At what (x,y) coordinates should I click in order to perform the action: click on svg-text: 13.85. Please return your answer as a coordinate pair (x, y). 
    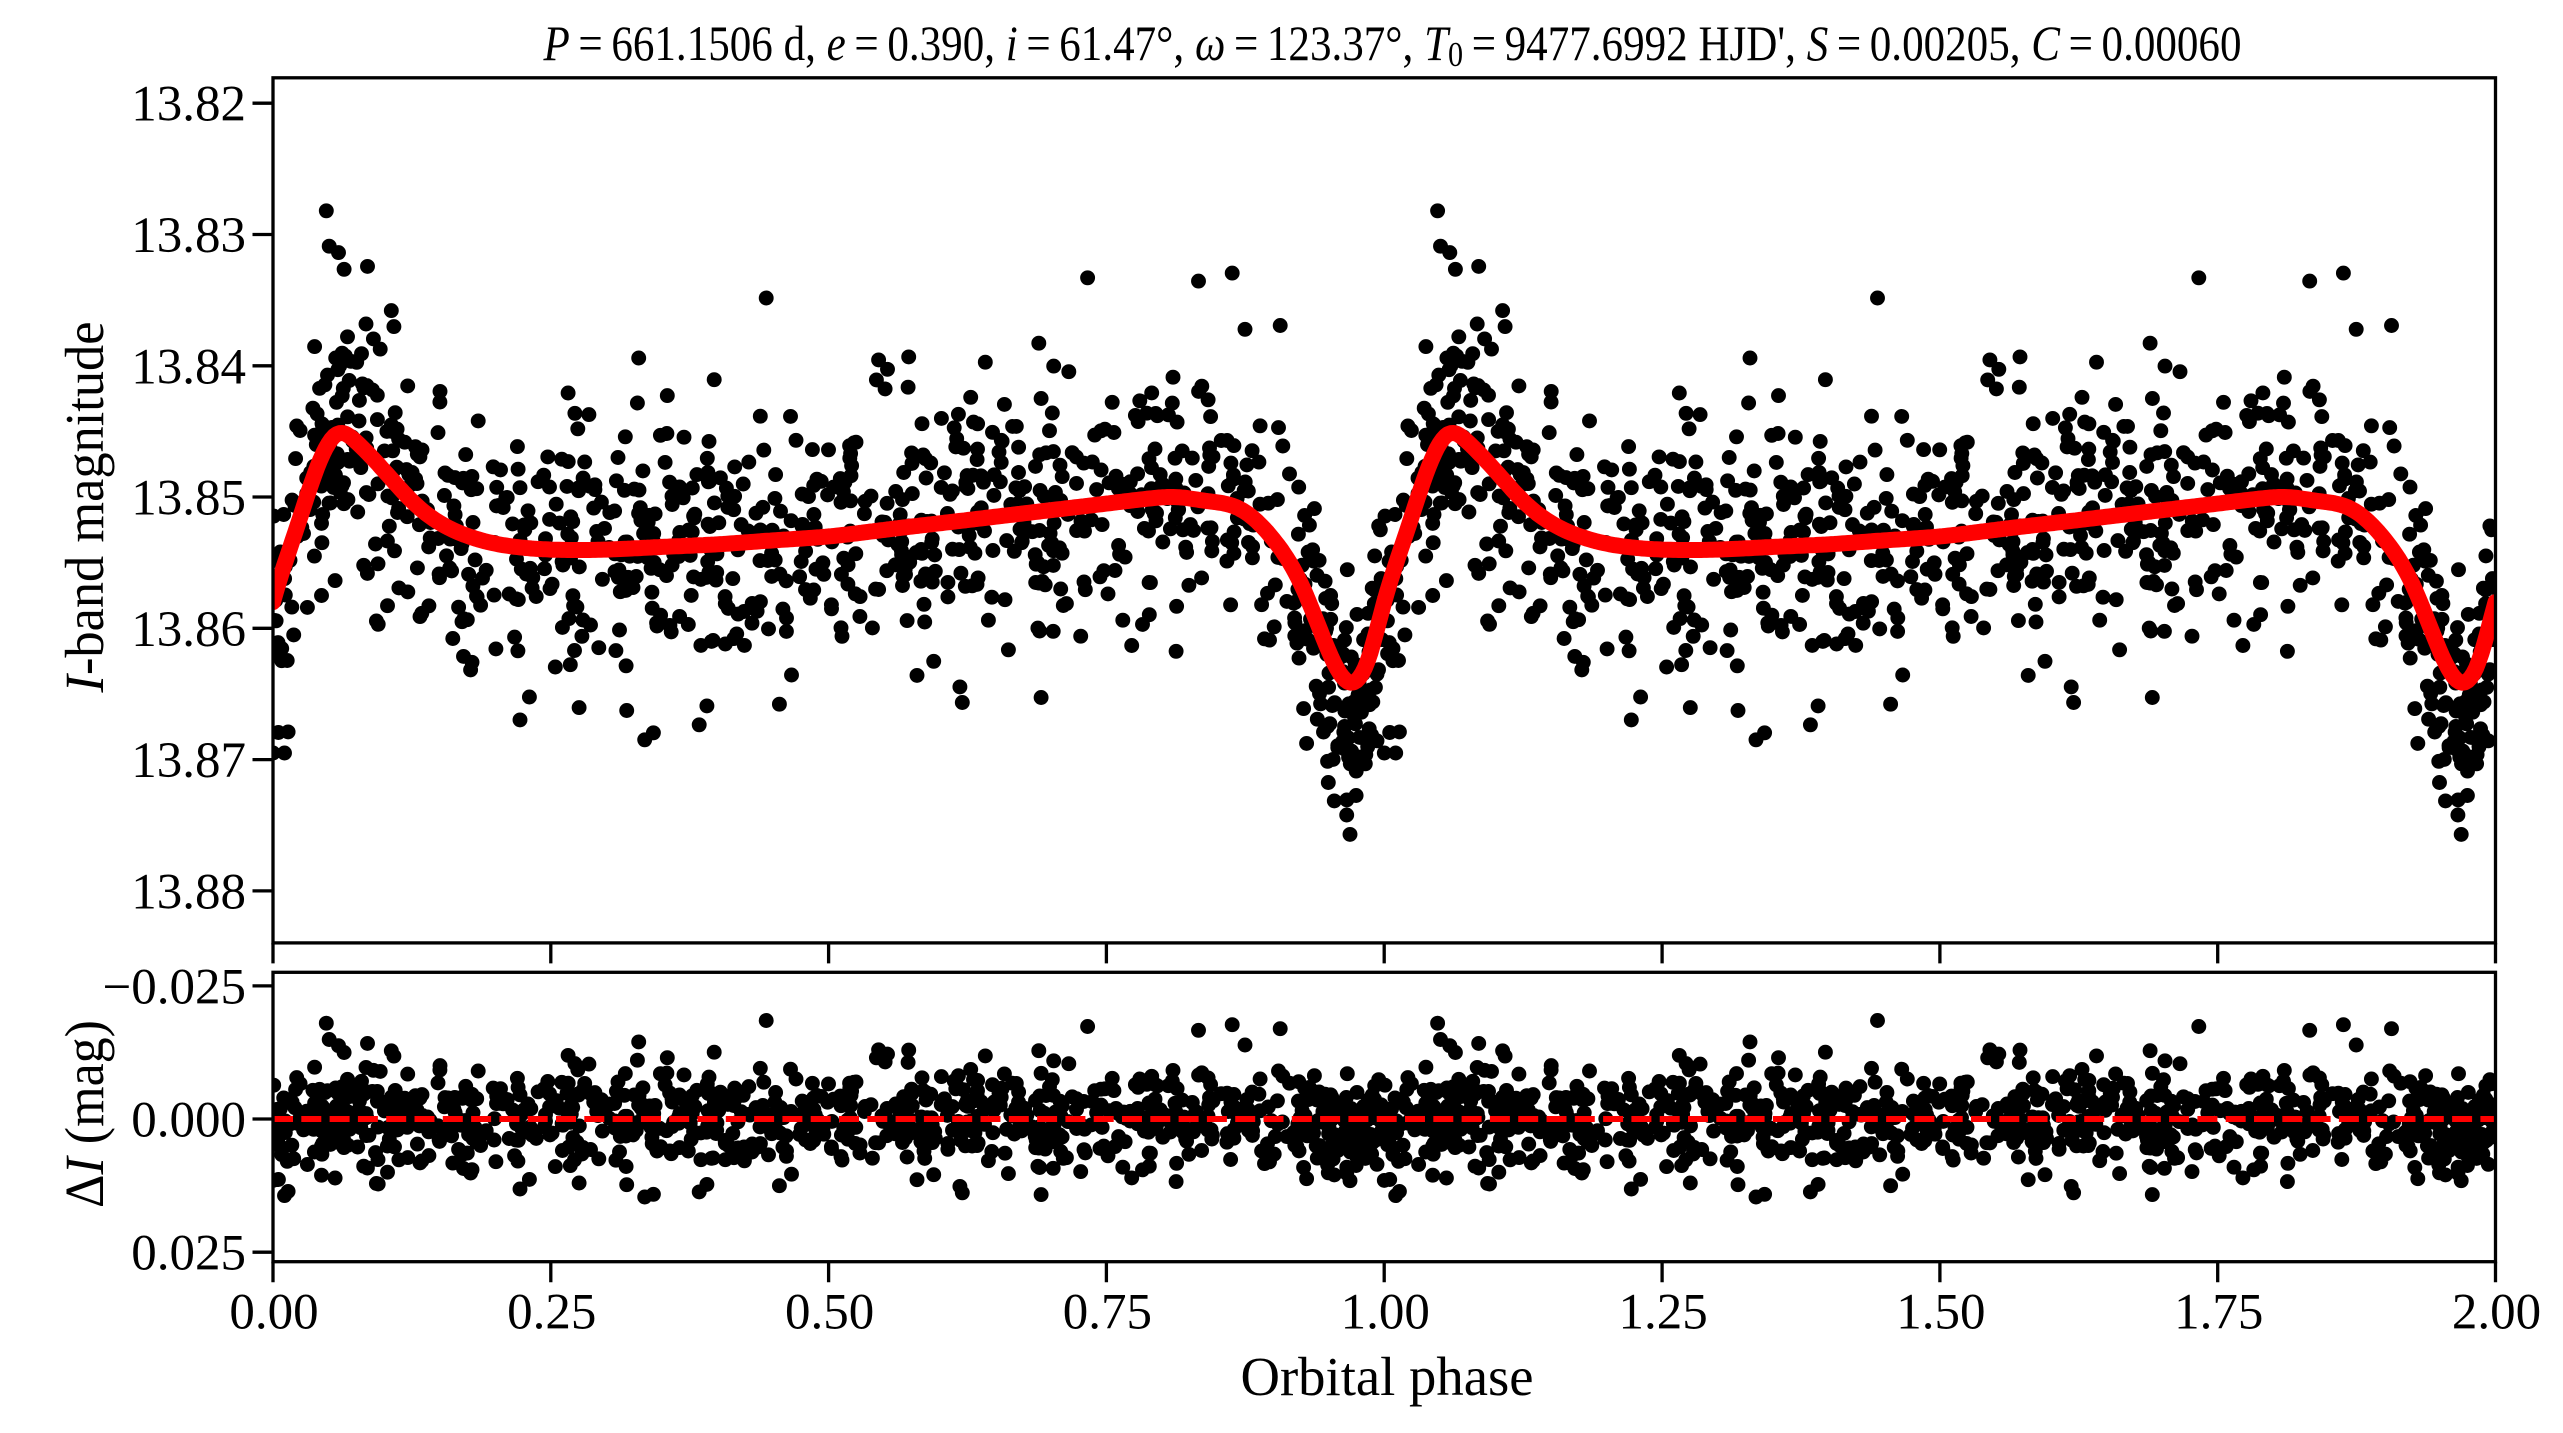
    Looking at the image, I should click on (188, 499).